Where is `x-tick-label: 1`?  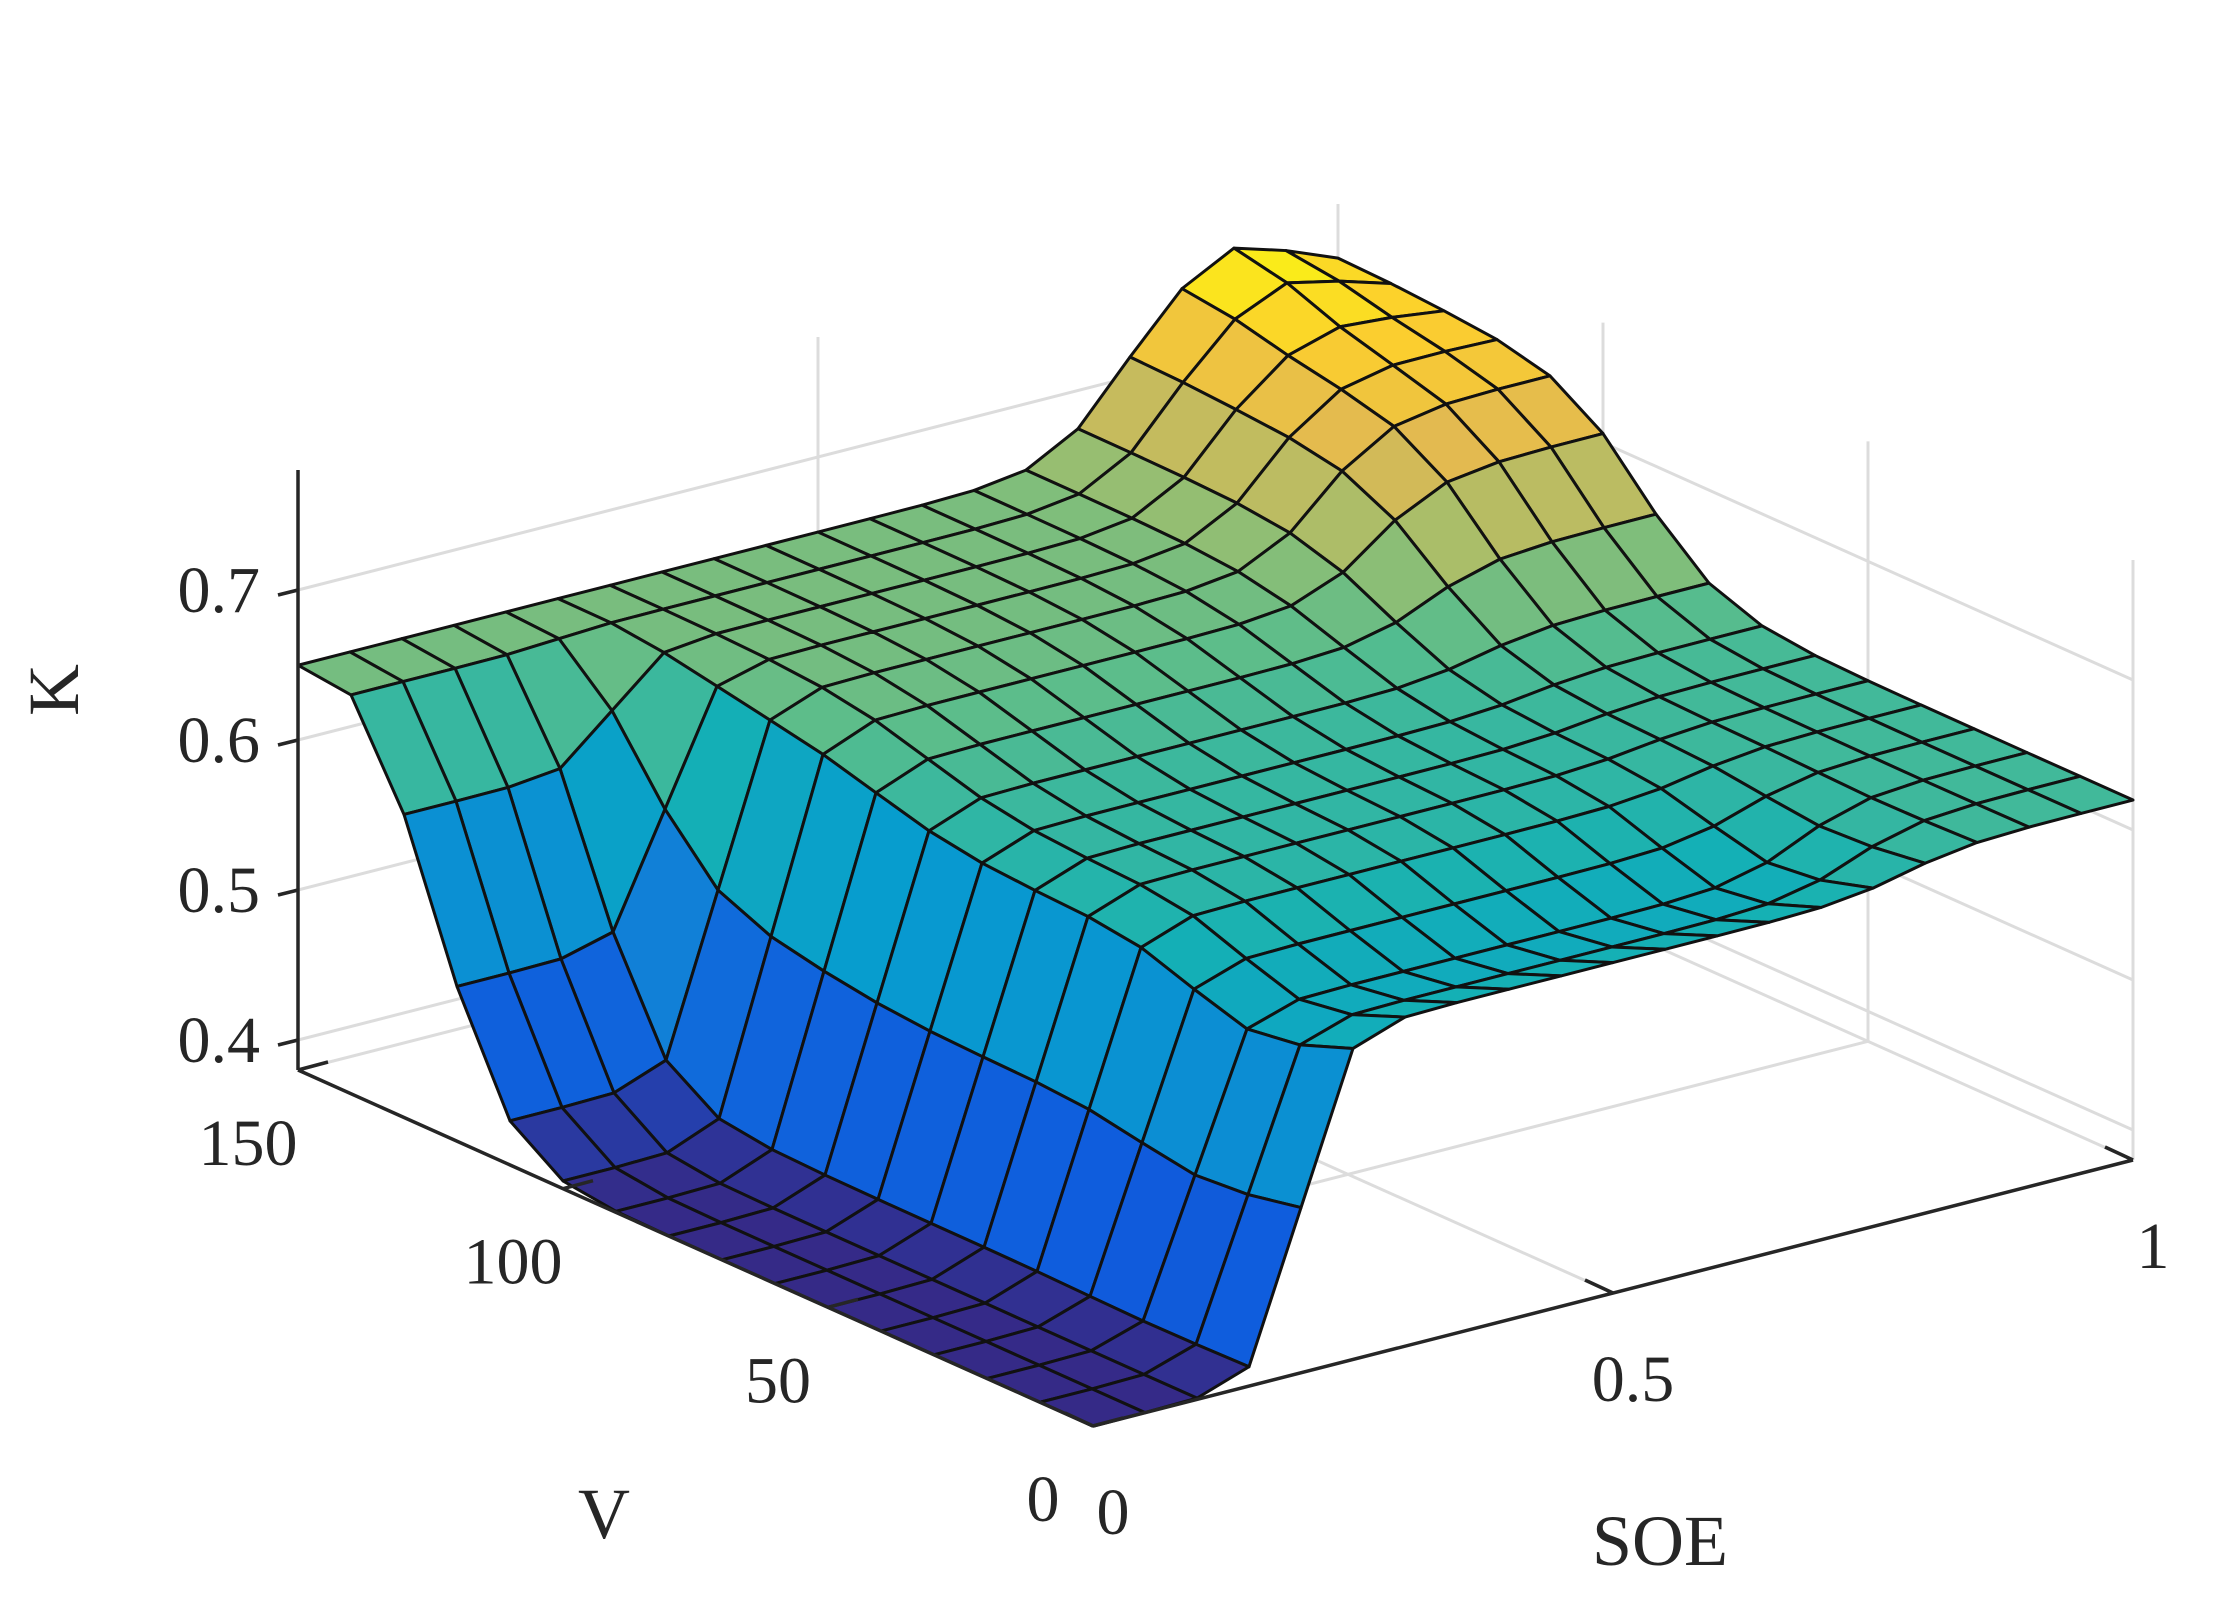
x-tick-label: 1 is located at coordinates (2153, 1246).